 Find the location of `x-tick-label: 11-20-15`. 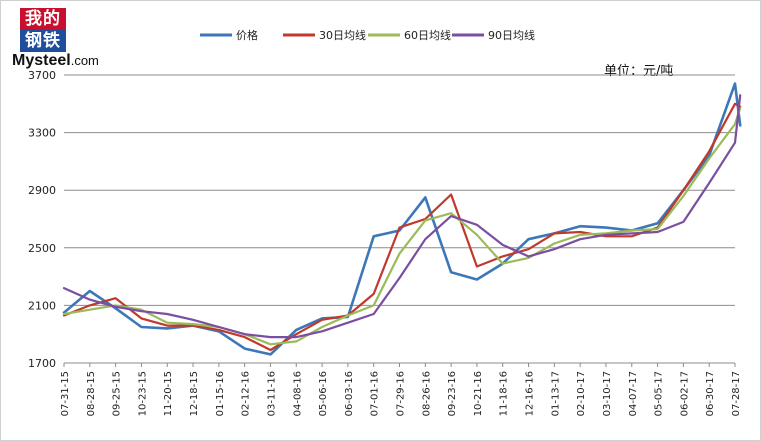

x-tick-label: 11-20-15 is located at coordinates (168, 393).